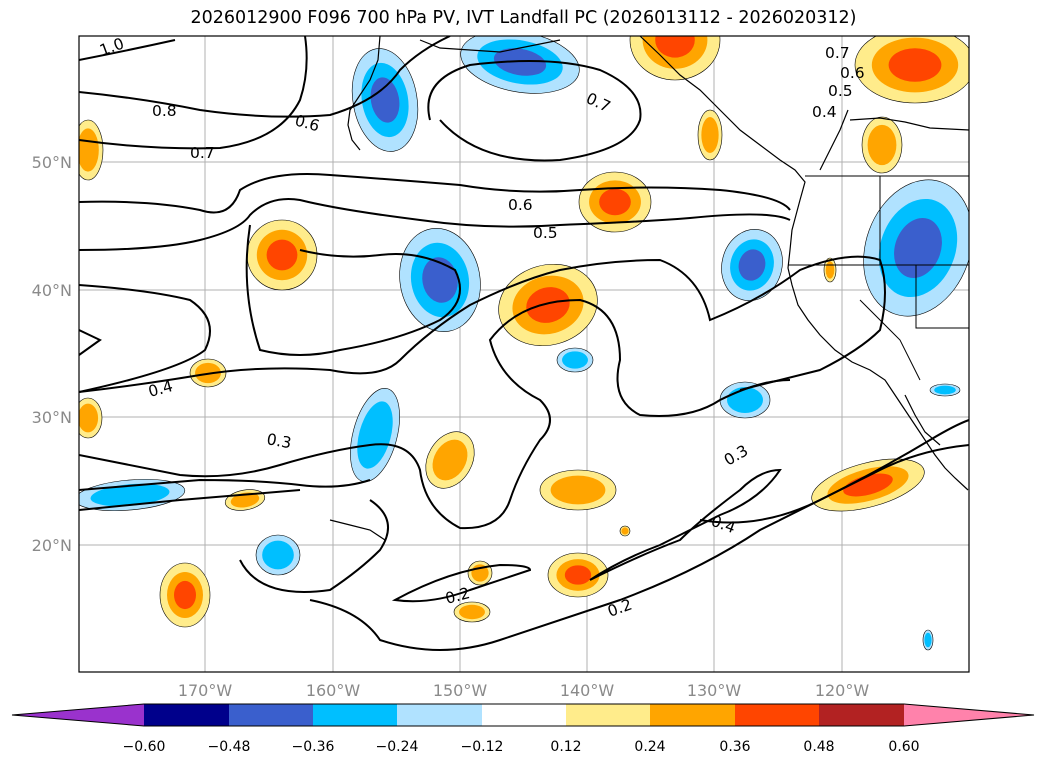 The image size is (1047, 765). Describe the element at coordinates (818, 747) in the screenshot. I see `colorbar-tick-label: 0.48` at that location.